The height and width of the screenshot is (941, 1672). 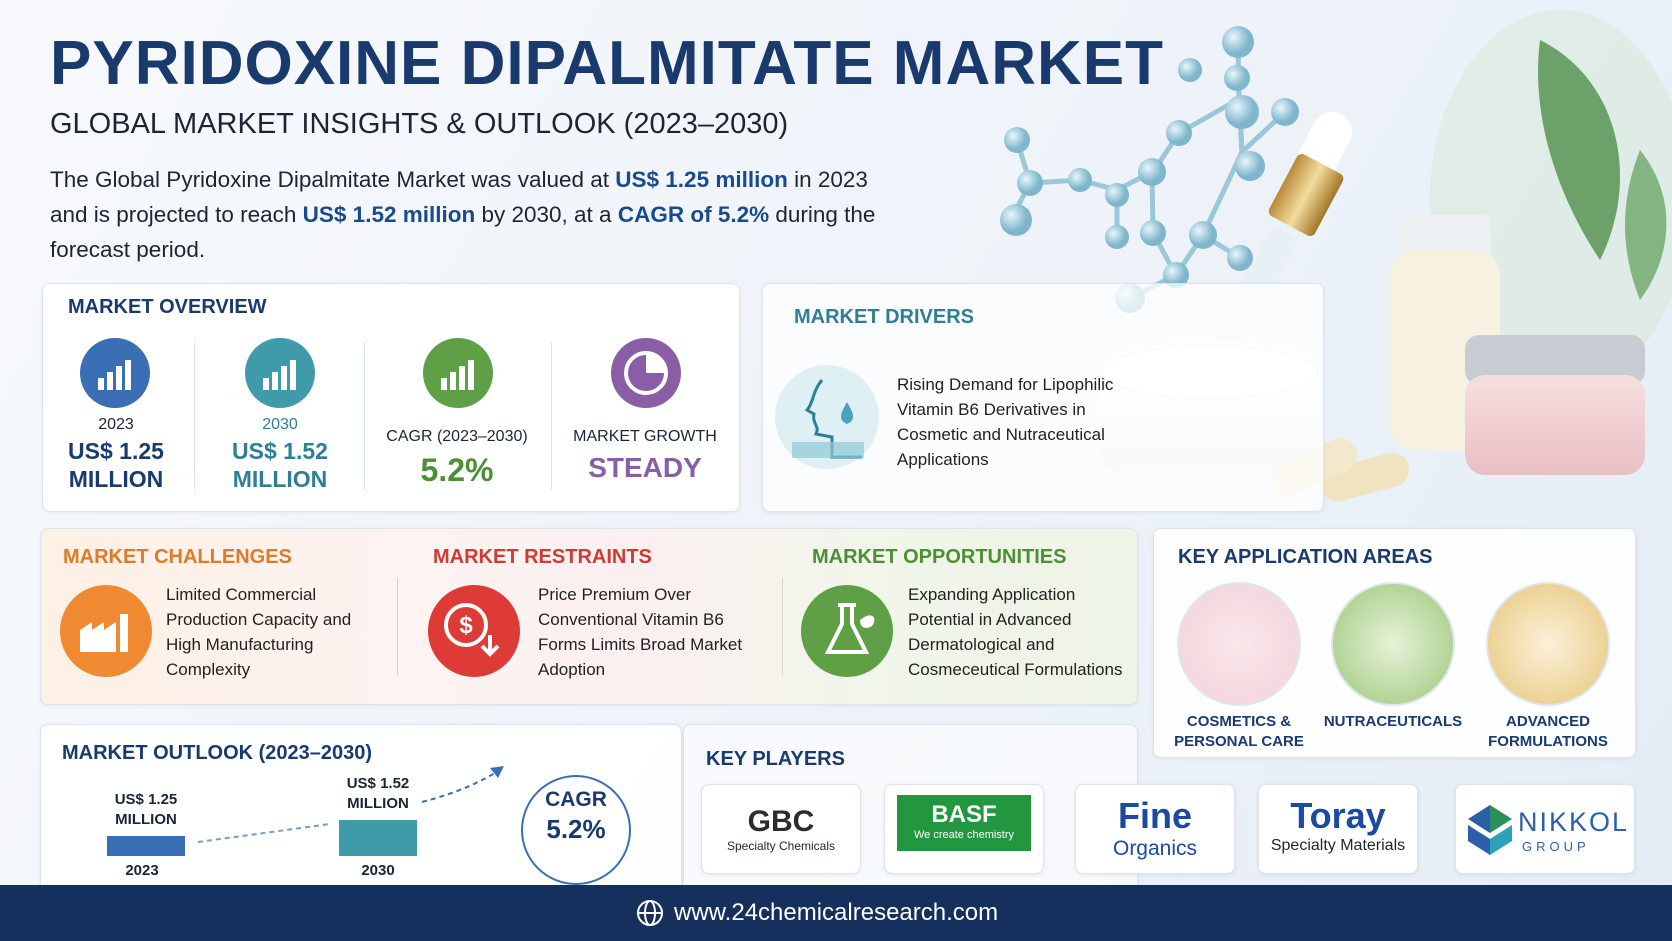 I want to click on outlook-graphic, so click(x=369, y=825).